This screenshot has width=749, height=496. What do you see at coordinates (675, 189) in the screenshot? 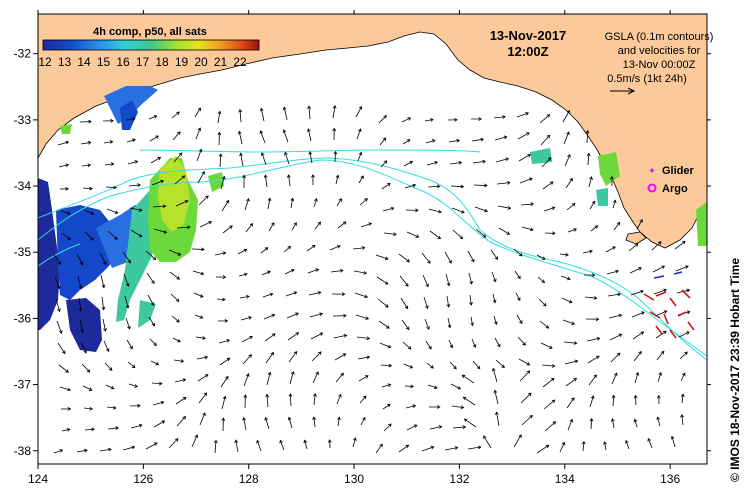
I see `argo-label: Argo` at bounding box center [675, 189].